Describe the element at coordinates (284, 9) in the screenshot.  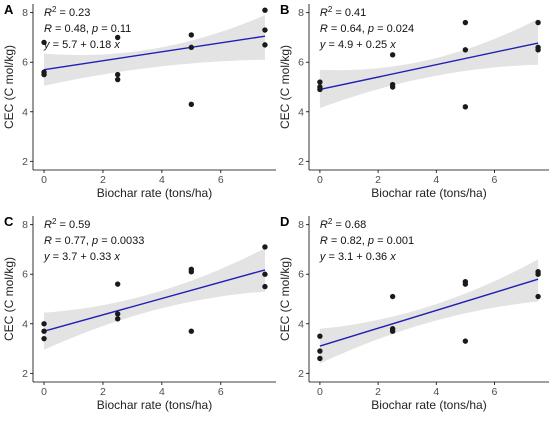
I see `panel-letter: B` at that location.